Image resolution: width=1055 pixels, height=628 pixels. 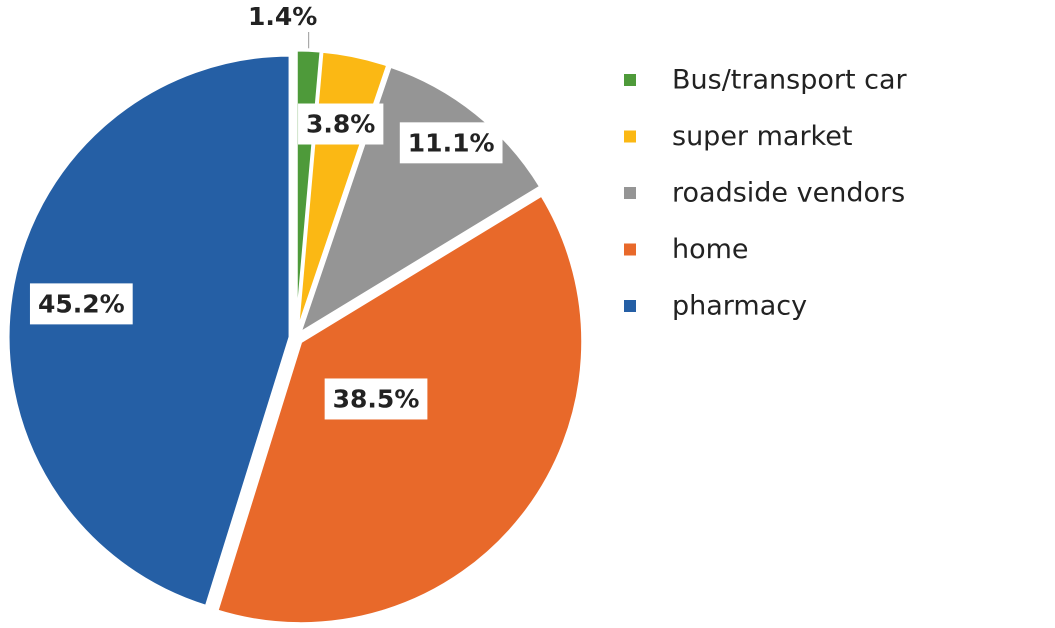 I want to click on legend-label: Bus/transport car, so click(x=790, y=80).